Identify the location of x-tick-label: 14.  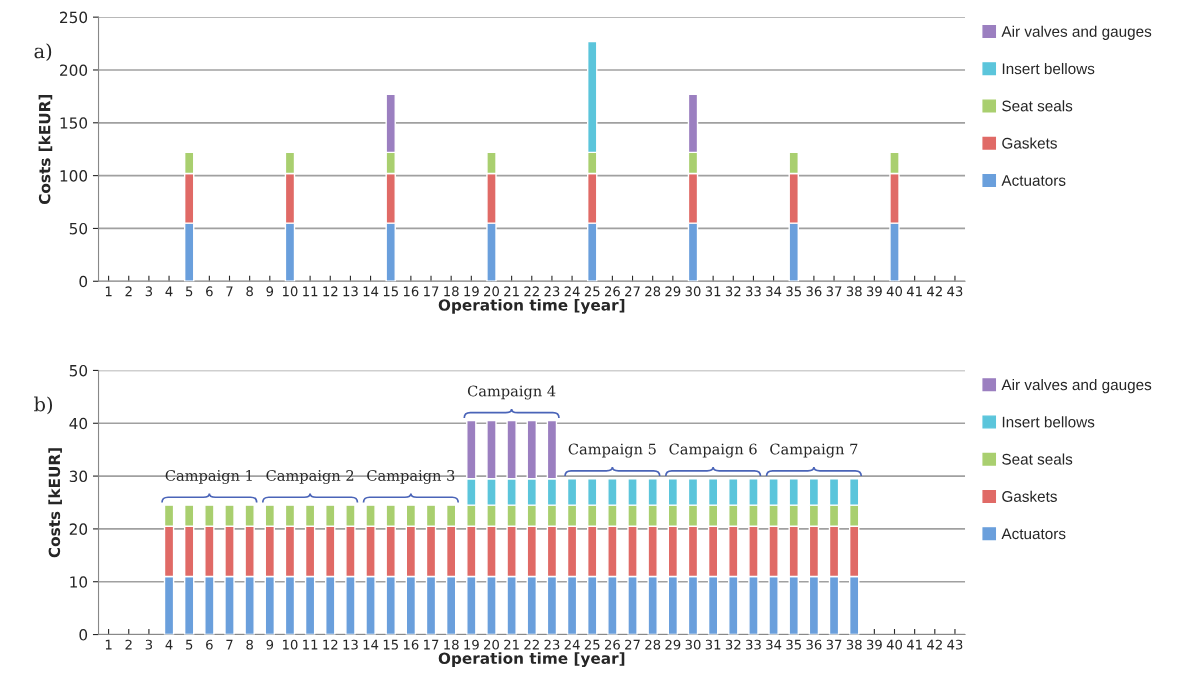
(371, 291).